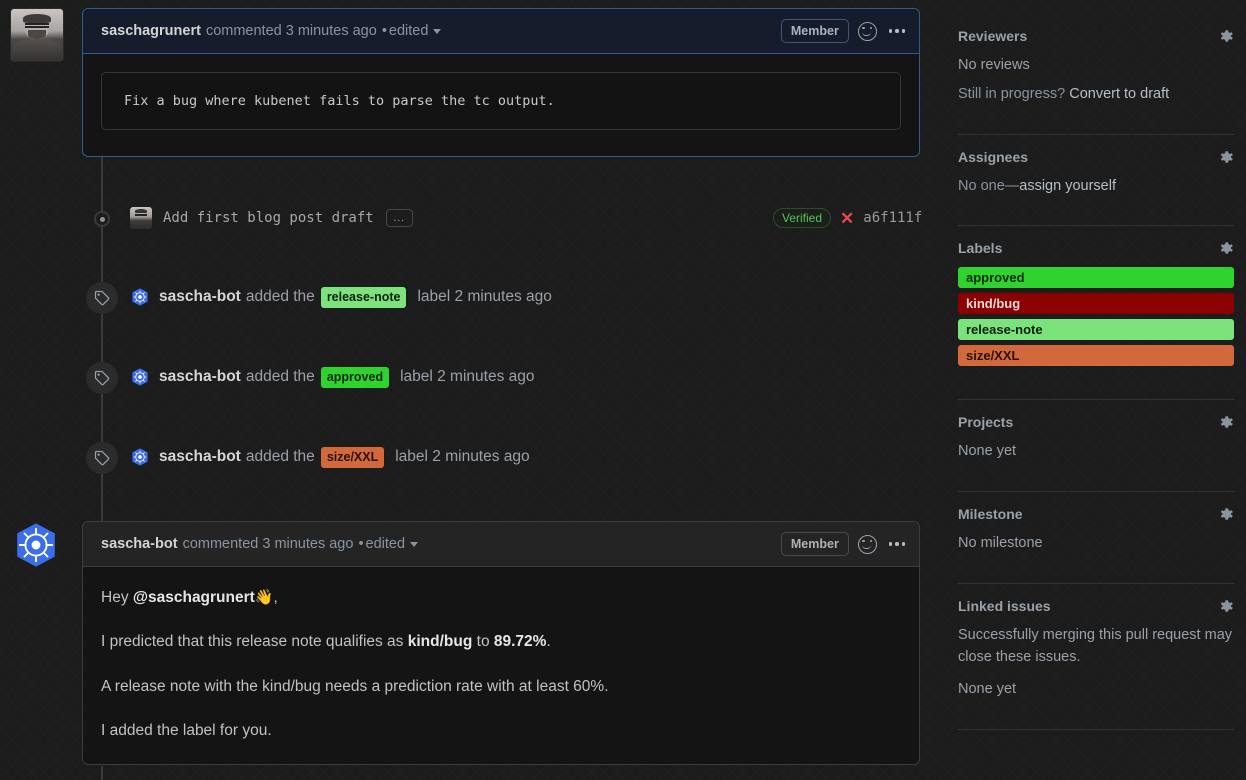 Image resolution: width=1246 pixels, height=780 pixels. What do you see at coordinates (37, 49) in the screenshot?
I see `avatar-body` at bounding box center [37, 49].